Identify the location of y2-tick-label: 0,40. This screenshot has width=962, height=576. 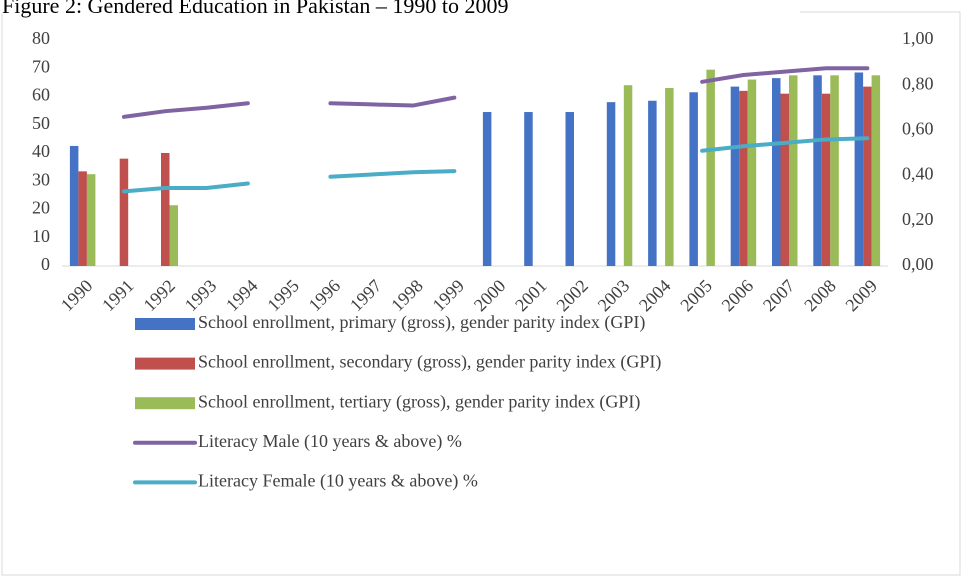
(918, 174).